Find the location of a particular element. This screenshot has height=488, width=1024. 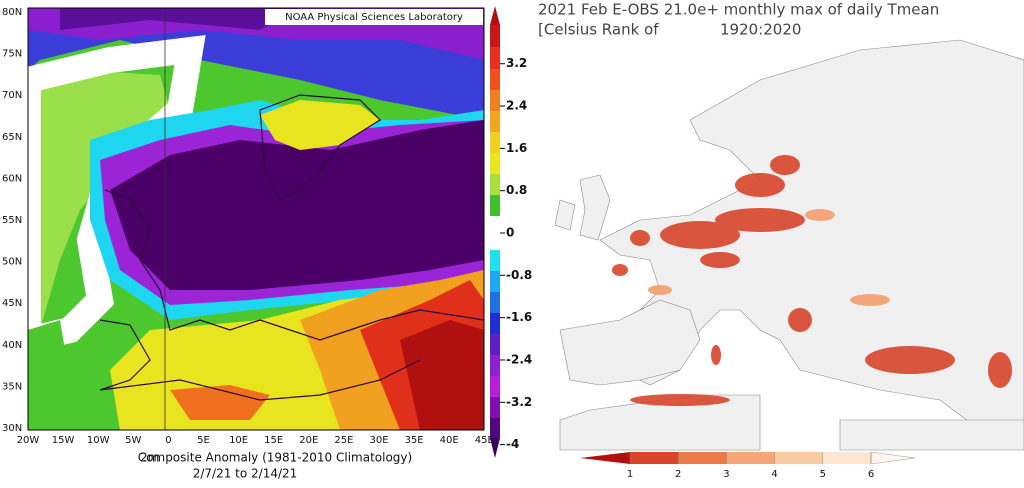

colorbar-label: 1 is located at coordinates (630, 474).